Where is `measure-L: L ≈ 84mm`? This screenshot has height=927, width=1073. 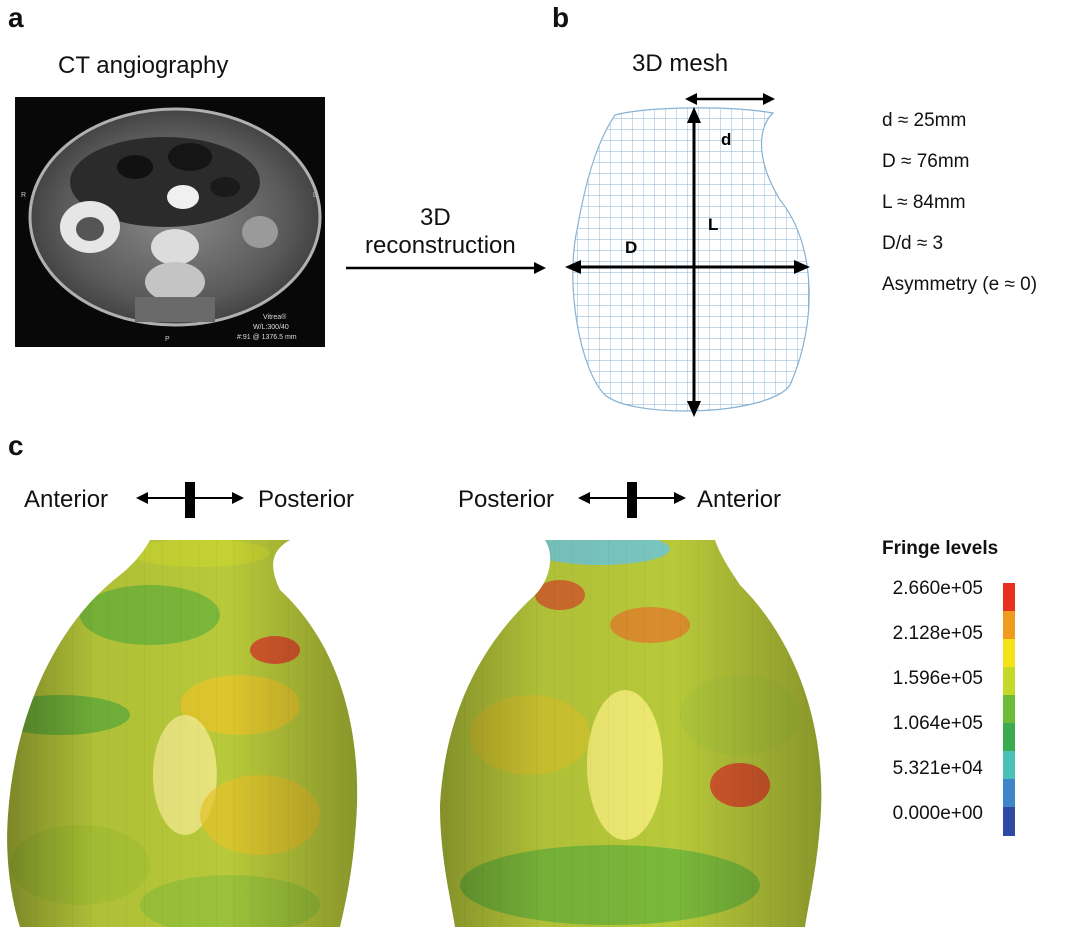
measure-L: L ≈ 84mm is located at coordinates (924, 202).